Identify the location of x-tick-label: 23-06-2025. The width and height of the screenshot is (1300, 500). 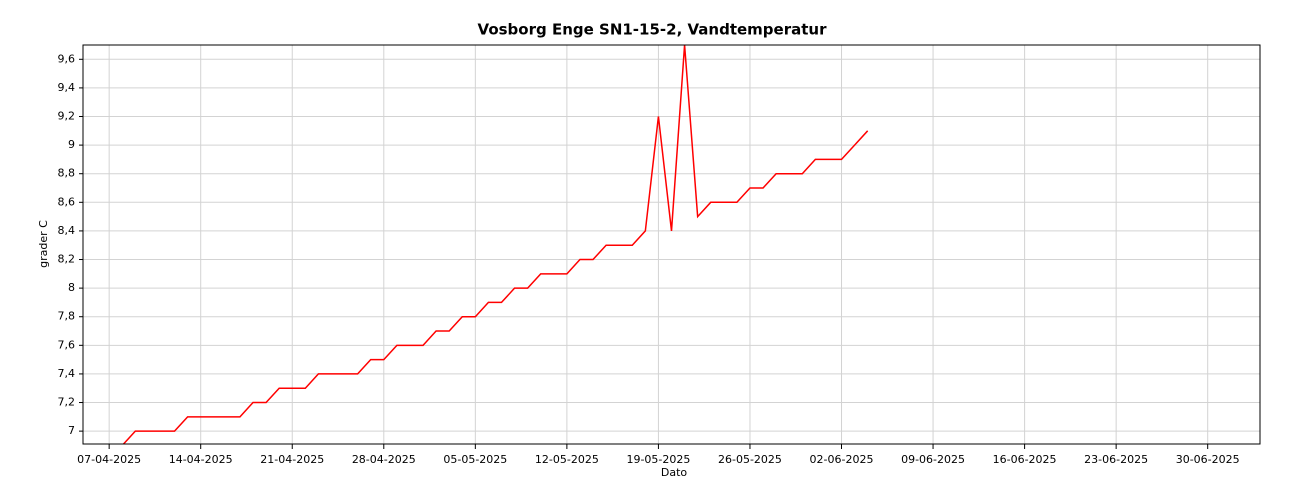
(1116, 459).